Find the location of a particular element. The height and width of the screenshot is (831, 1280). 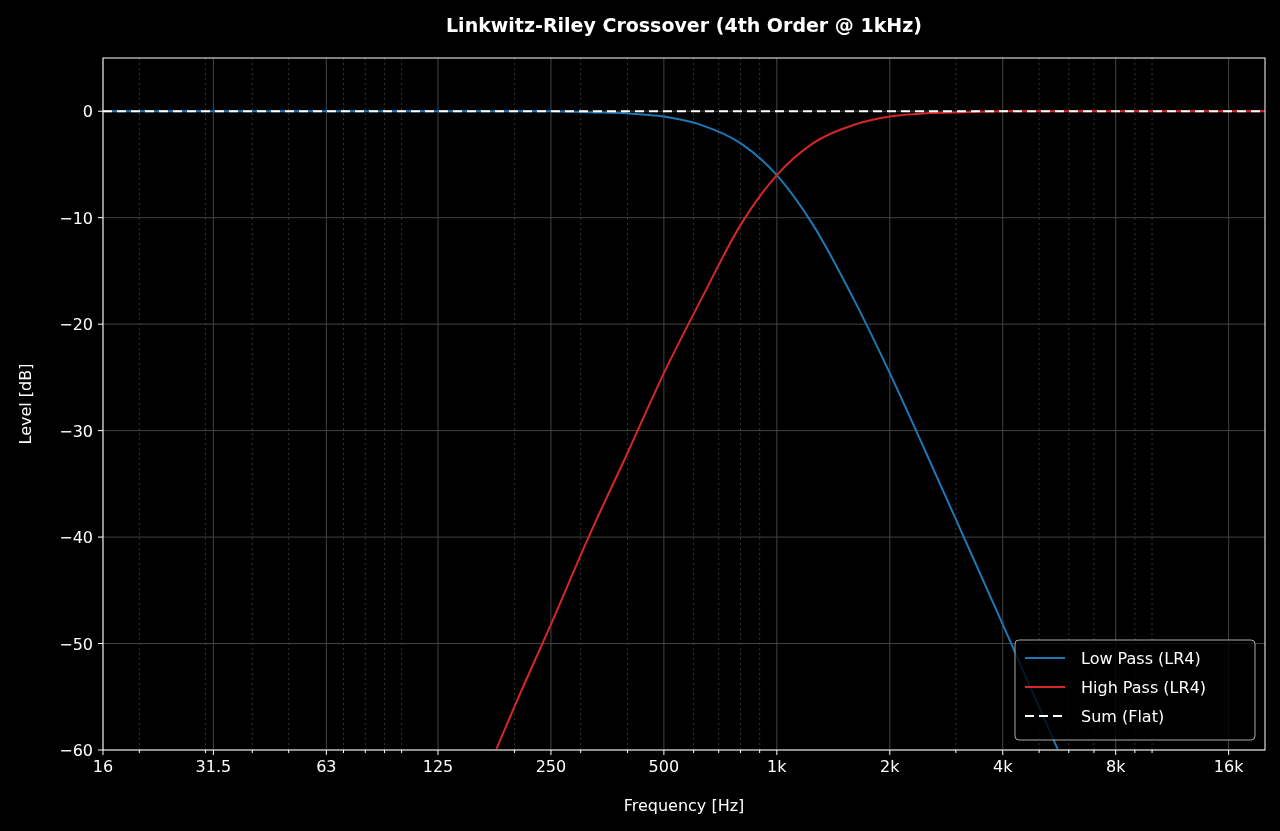

y-tick-label: −50 is located at coordinates (76, 644).